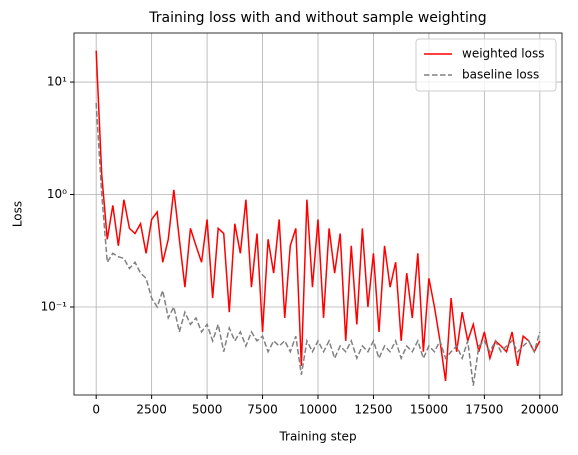 This screenshot has width=578, height=455. What do you see at coordinates (317, 437) in the screenshot?
I see `x-axis-label: Training step` at bounding box center [317, 437].